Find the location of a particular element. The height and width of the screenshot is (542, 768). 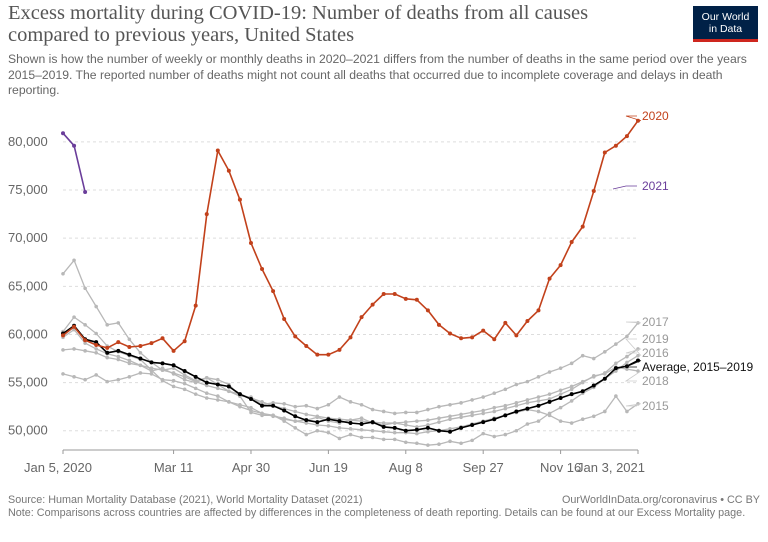

owid-logo: Our World in Data is located at coordinates (725, 24).